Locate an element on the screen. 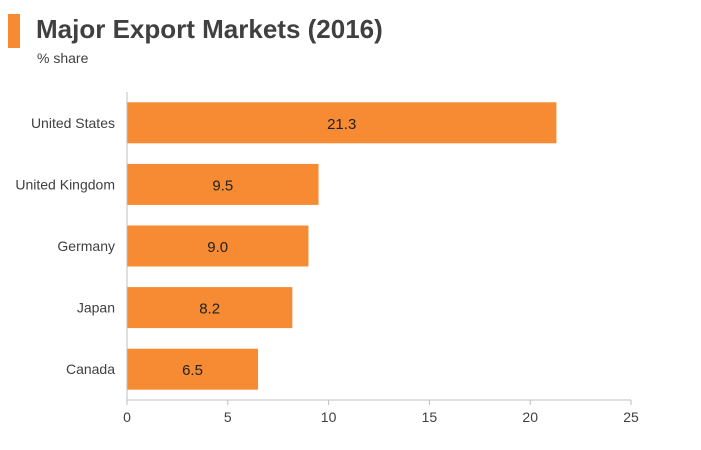 The height and width of the screenshot is (450, 701). x-tick-label: 0 is located at coordinates (127, 417).